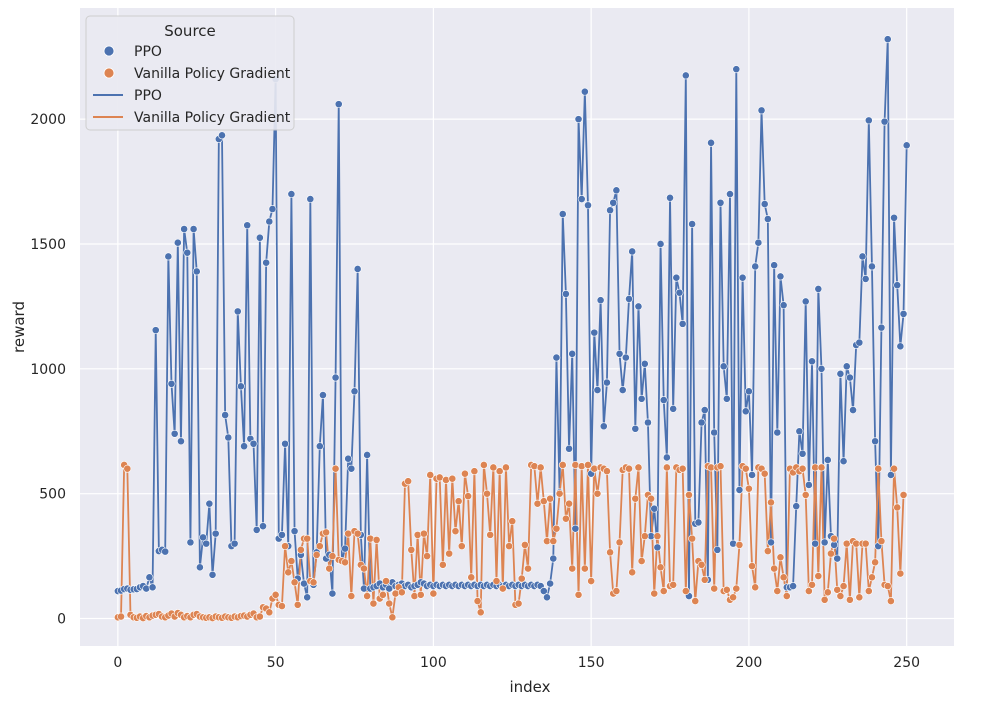 This screenshot has height=704, width=994. What do you see at coordinates (48, 369) in the screenshot?
I see `y-axis-ticks: 0 500 1000 1500 2000` at bounding box center [48, 369].